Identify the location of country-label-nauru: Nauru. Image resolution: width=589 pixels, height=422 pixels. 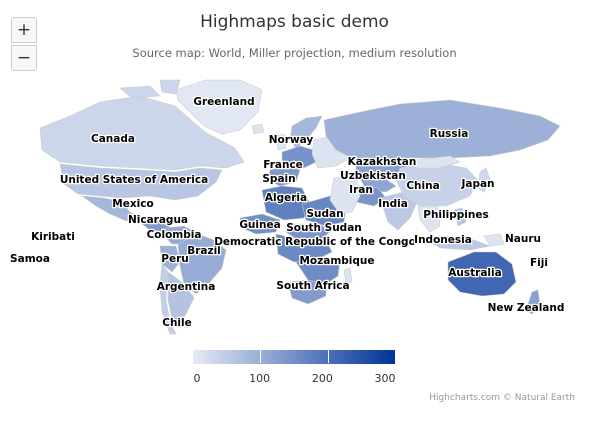
(523, 239).